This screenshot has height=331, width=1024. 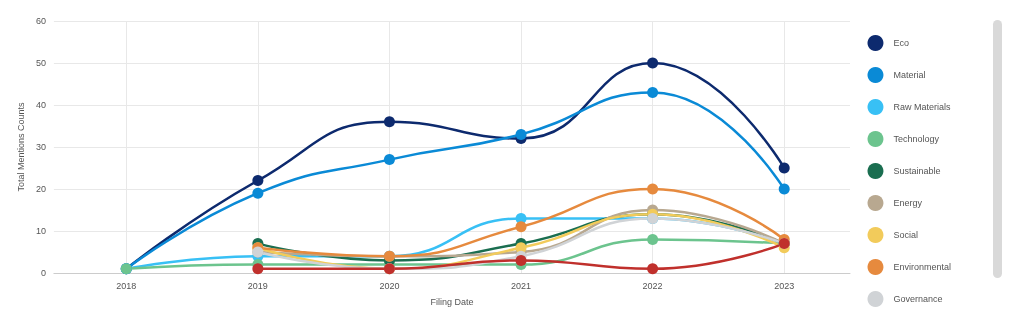 What do you see at coordinates (901, 43) in the screenshot?
I see `legend-label: Eco` at bounding box center [901, 43].